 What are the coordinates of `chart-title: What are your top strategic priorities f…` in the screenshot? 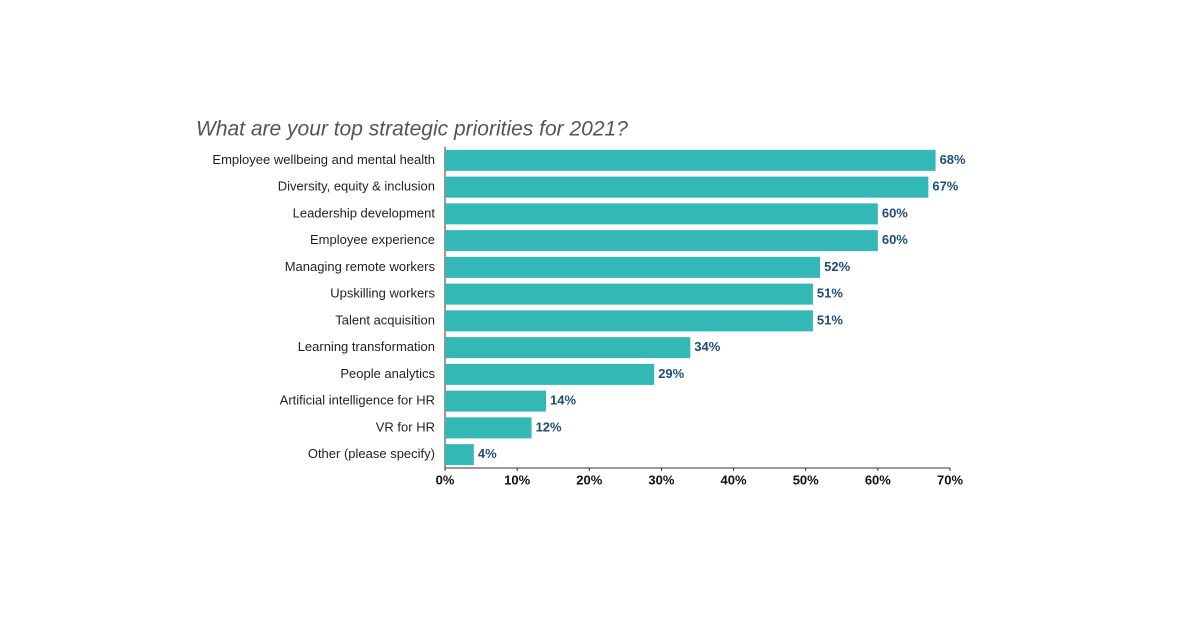 It's located at (412, 129).